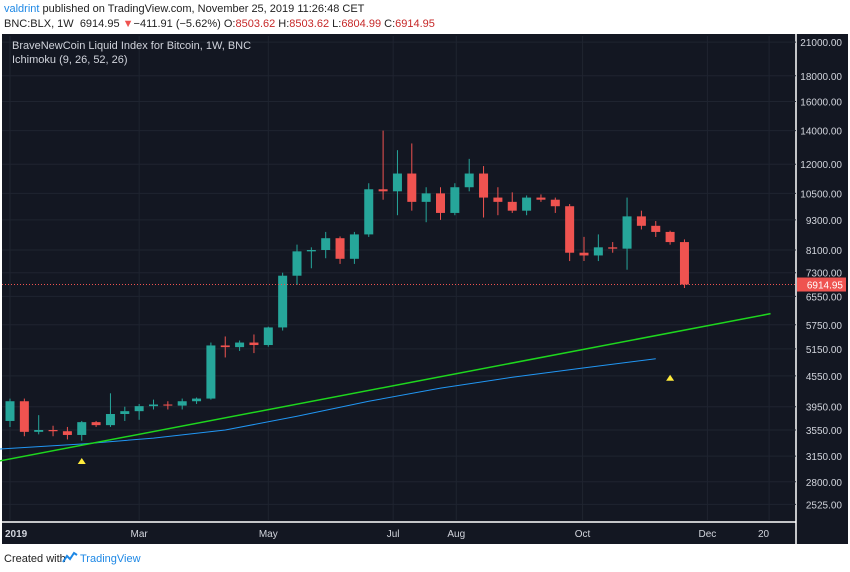  What do you see at coordinates (821, 43) in the screenshot?
I see `y-tick-label: 21000.00` at bounding box center [821, 43].